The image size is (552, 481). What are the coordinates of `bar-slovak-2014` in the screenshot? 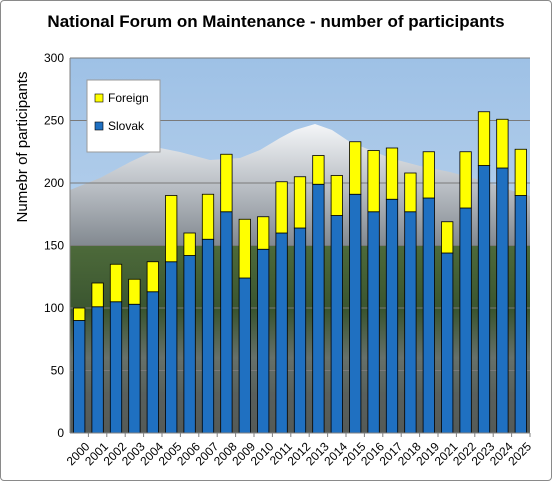 It's located at (336, 324).